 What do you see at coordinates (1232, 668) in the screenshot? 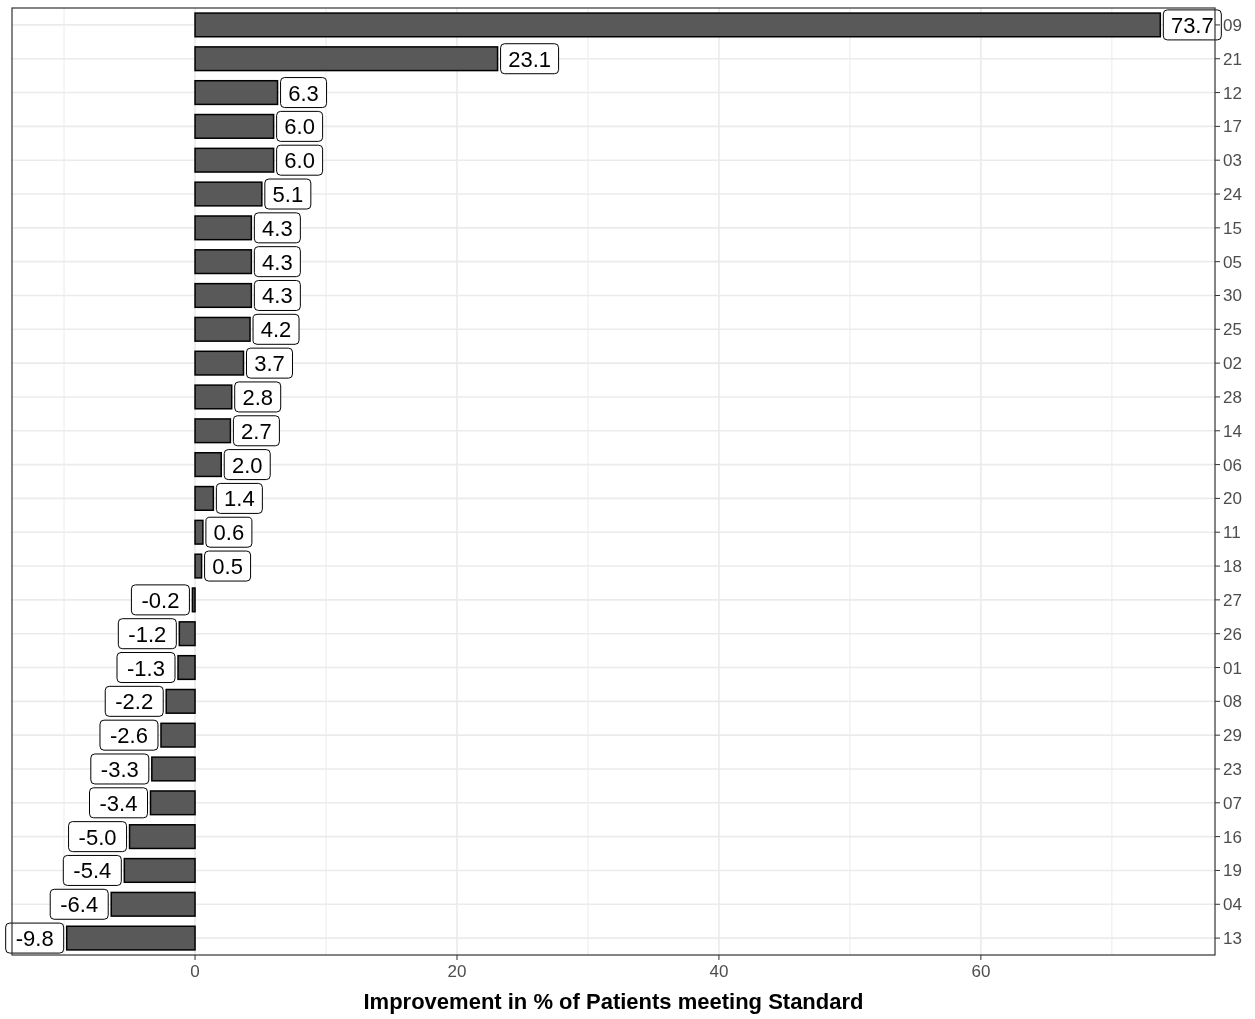
I see `y-tick-label: 01` at bounding box center [1232, 668].